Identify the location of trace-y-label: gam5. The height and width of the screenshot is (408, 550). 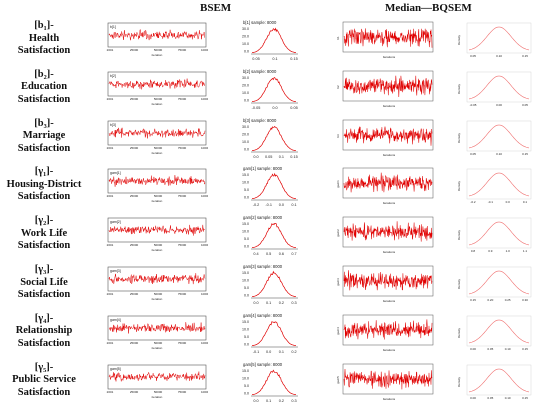
(338, 380).